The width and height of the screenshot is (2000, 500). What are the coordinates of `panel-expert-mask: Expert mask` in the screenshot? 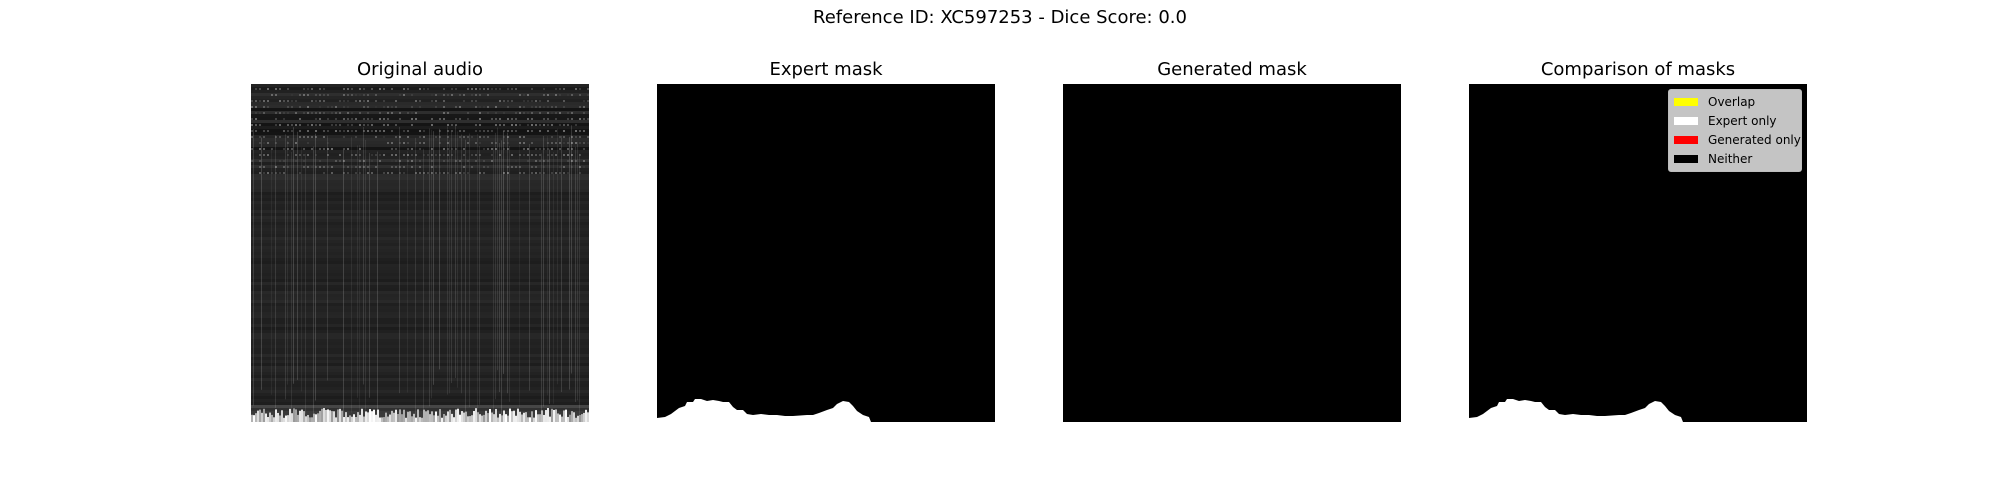 It's located at (826, 240).